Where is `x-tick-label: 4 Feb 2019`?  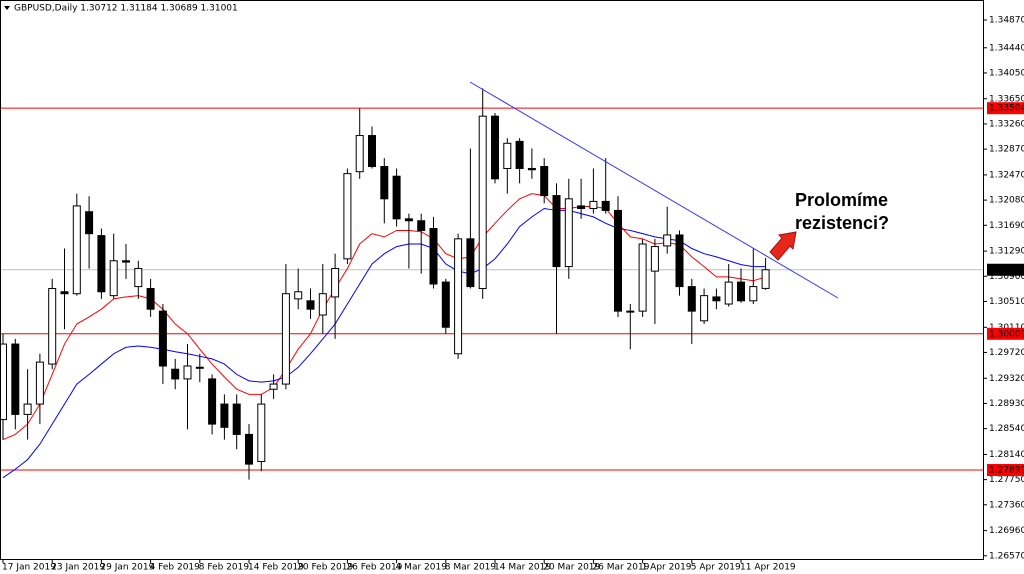
x-tick-label: 4 Feb 2019 is located at coordinates (175, 568).